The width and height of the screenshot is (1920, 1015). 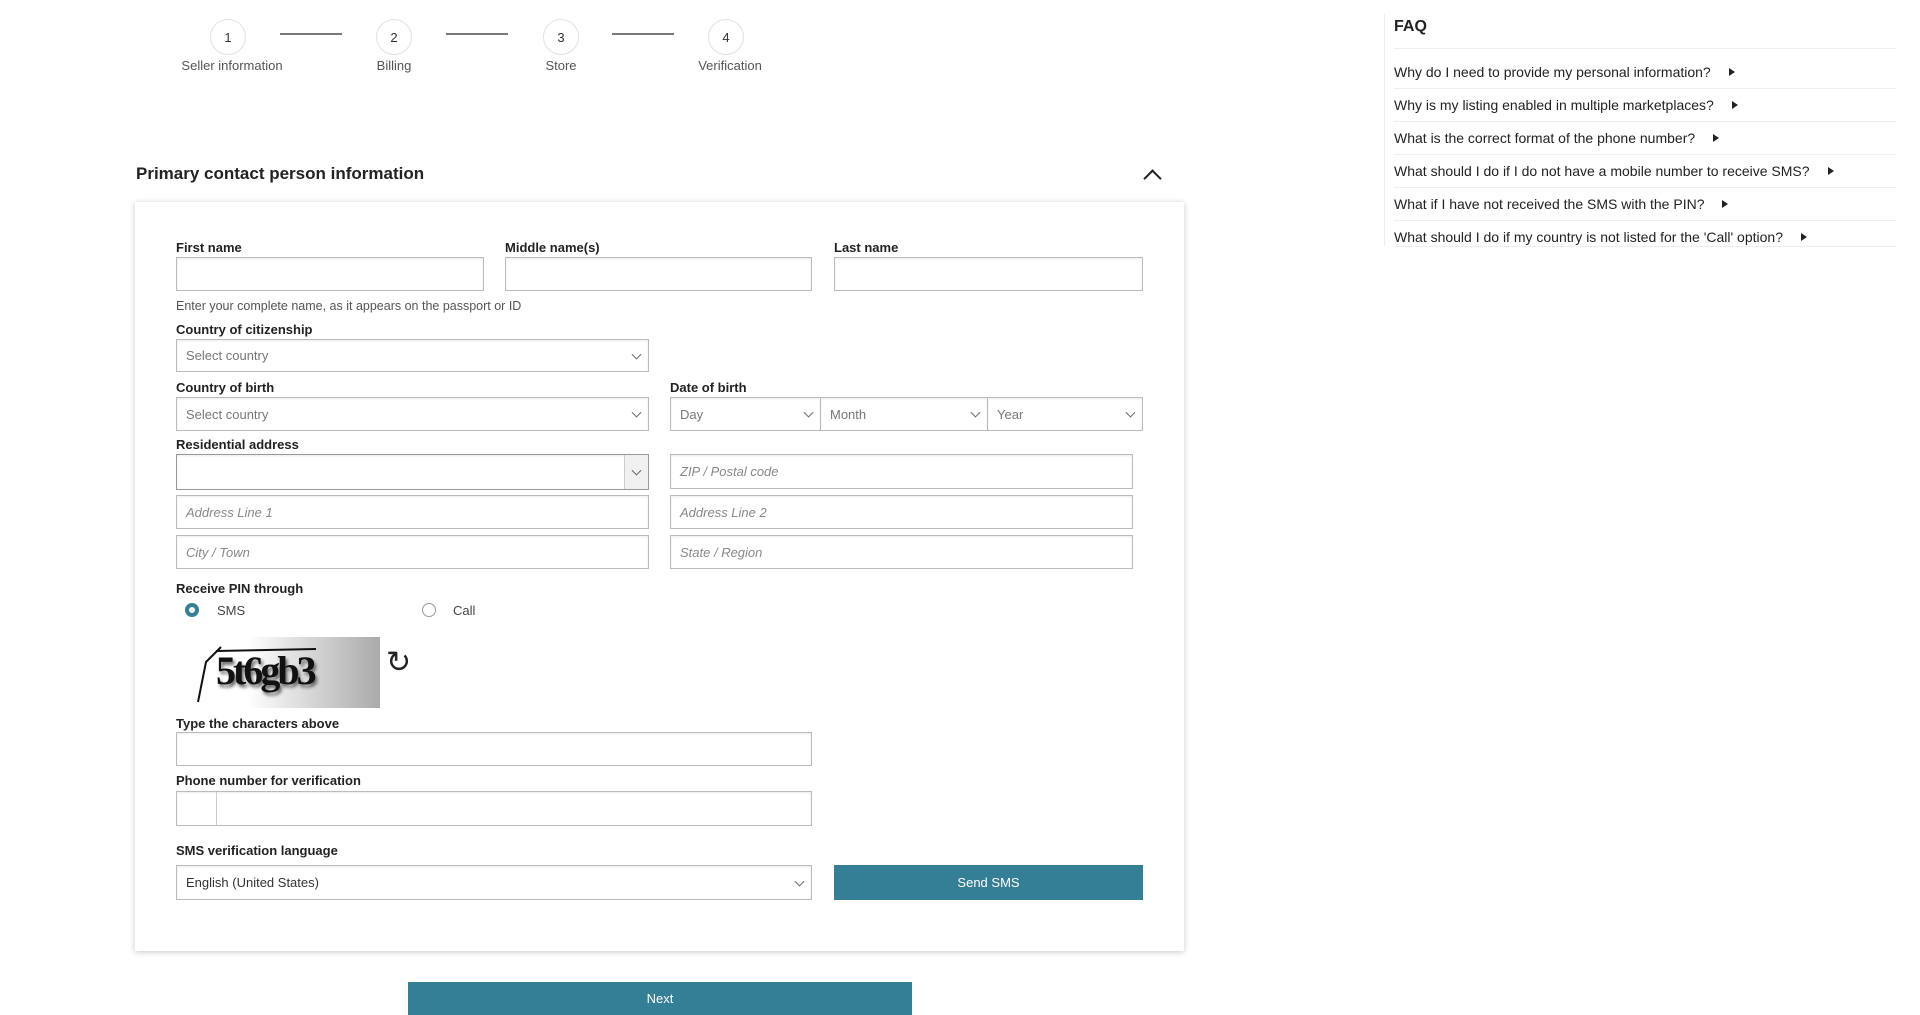 What do you see at coordinates (257, 850) in the screenshot?
I see `sms-language-label: SMS verification language` at bounding box center [257, 850].